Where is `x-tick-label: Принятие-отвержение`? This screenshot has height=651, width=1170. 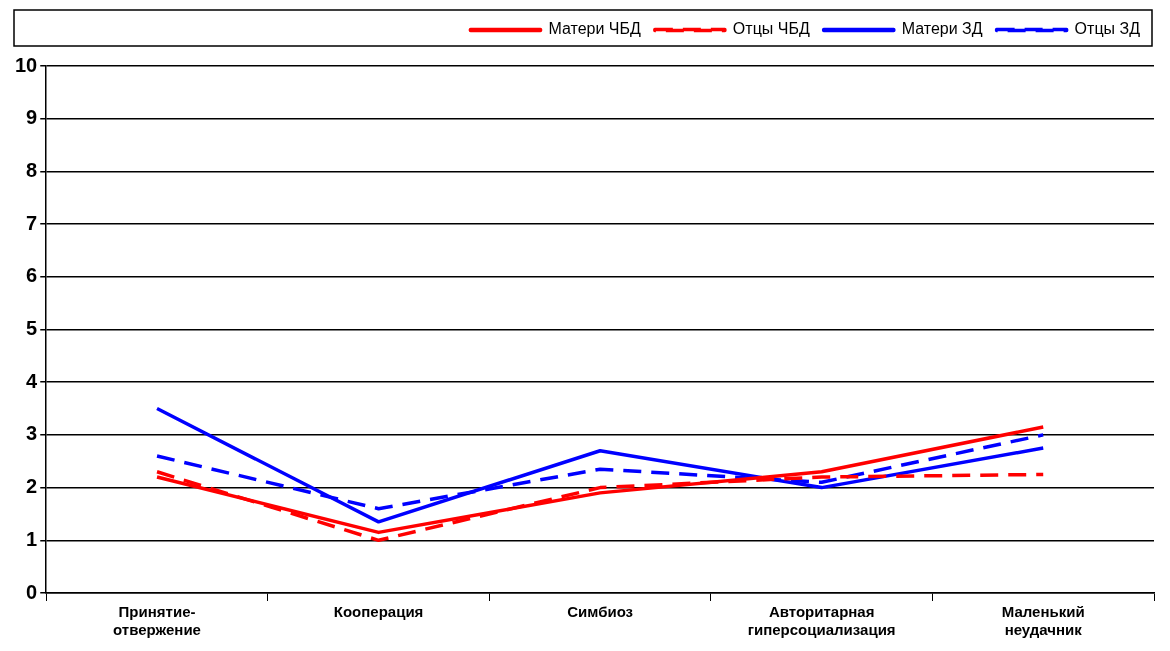
x-tick-label: Принятие-отвержение is located at coordinates (157, 621).